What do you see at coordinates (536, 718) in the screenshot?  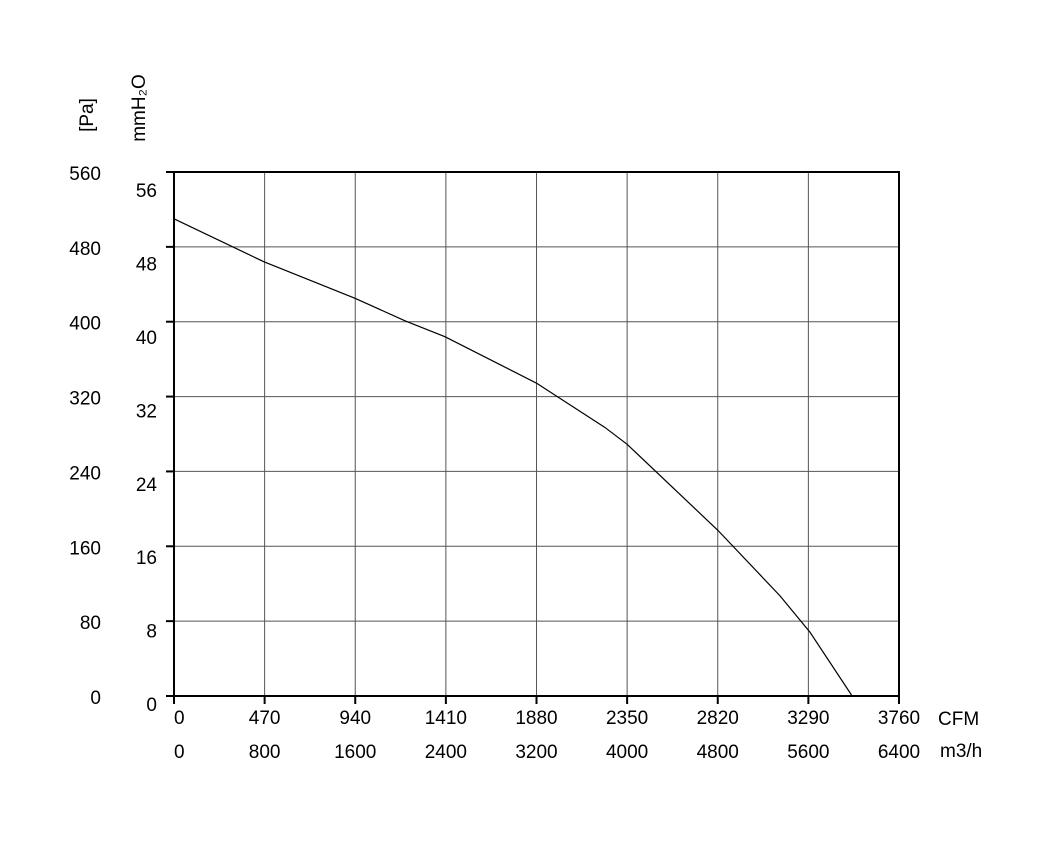 I see `x-tick-label: 1880` at bounding box center [536, 718].